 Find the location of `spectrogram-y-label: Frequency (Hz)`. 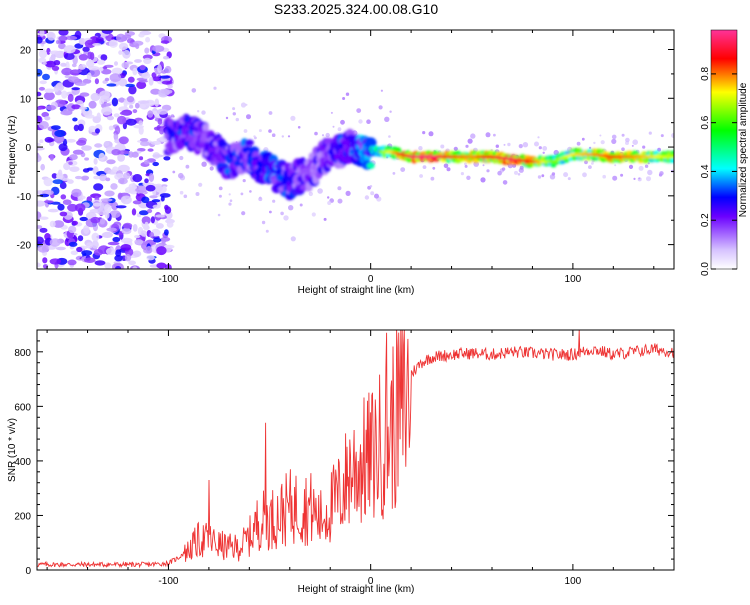

spectrogram-y-label: Frequency (Hz) is located at coordinates (12, 150).